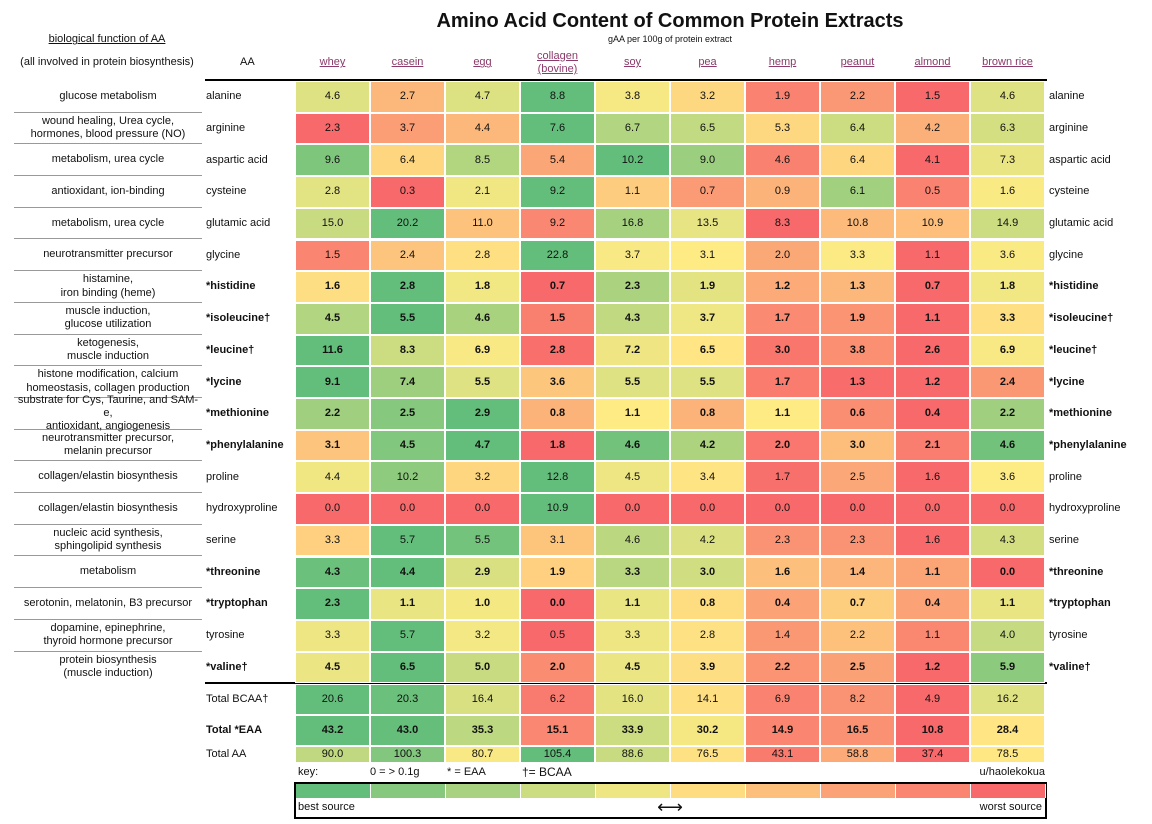 The height and width of the screenshot is (824, 1152). I want to click on value-cell: 4.6, so click(1007, 97).